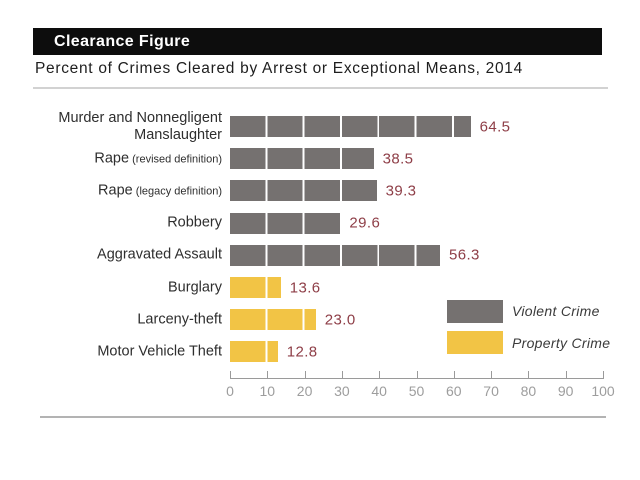 This screenshot has height=480, width=640. Describe the element at coordinates (340, 320) in the screenshot. I see `value-label: 23.0` at that location.